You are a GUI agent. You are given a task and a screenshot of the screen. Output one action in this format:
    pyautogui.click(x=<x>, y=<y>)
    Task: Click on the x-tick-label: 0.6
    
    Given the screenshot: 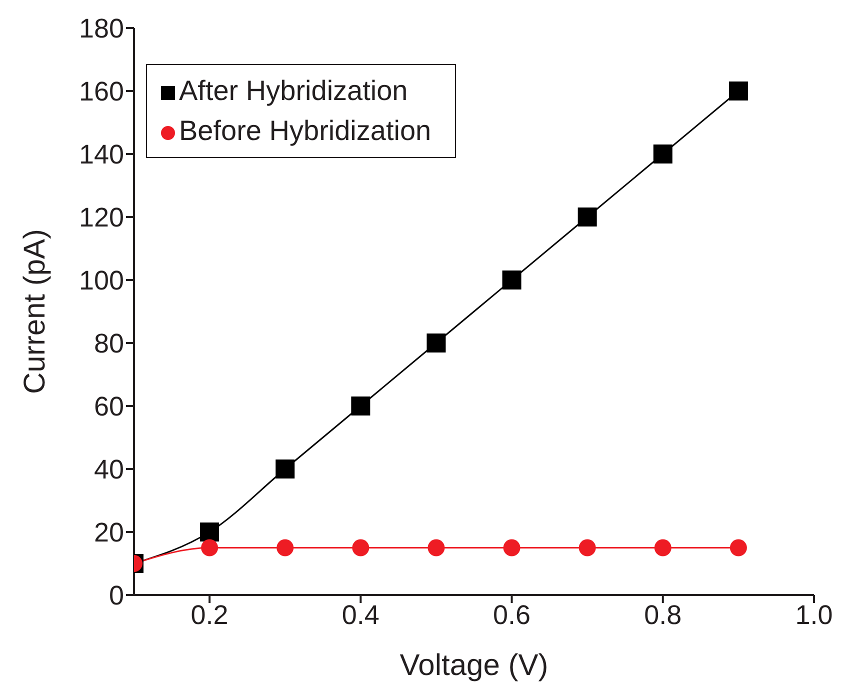 What is the action you would take?
    pyautogui.click(x=512, y=615)
    